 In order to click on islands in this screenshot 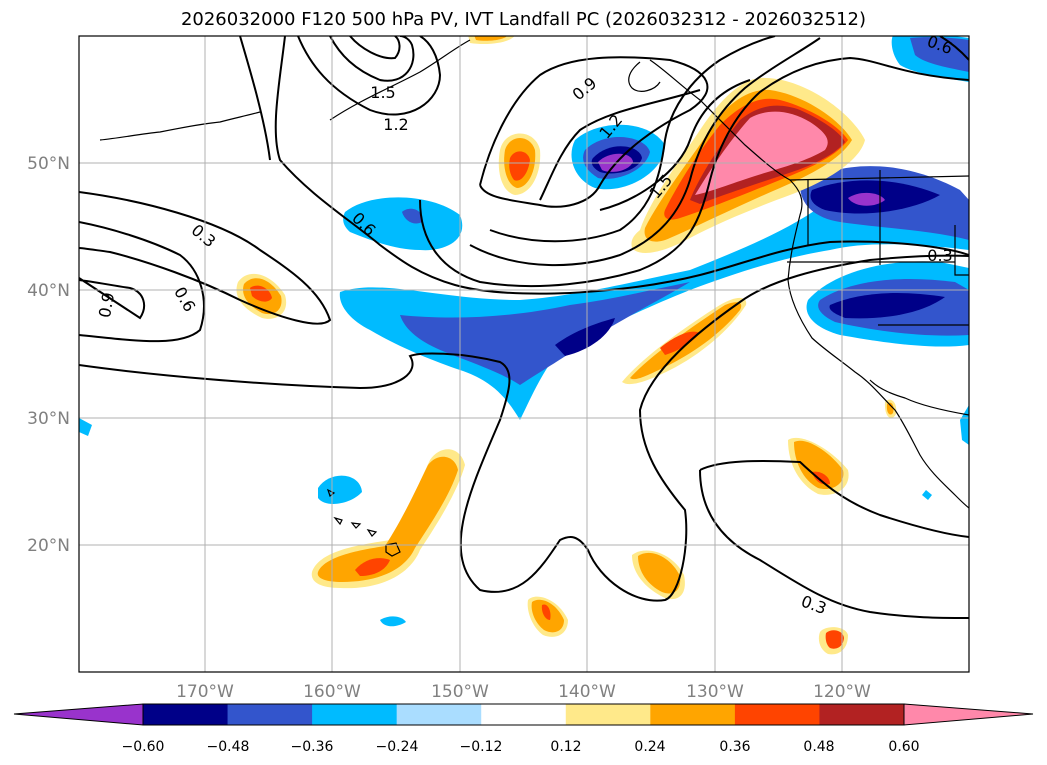, I will do `click(363, 522)`.